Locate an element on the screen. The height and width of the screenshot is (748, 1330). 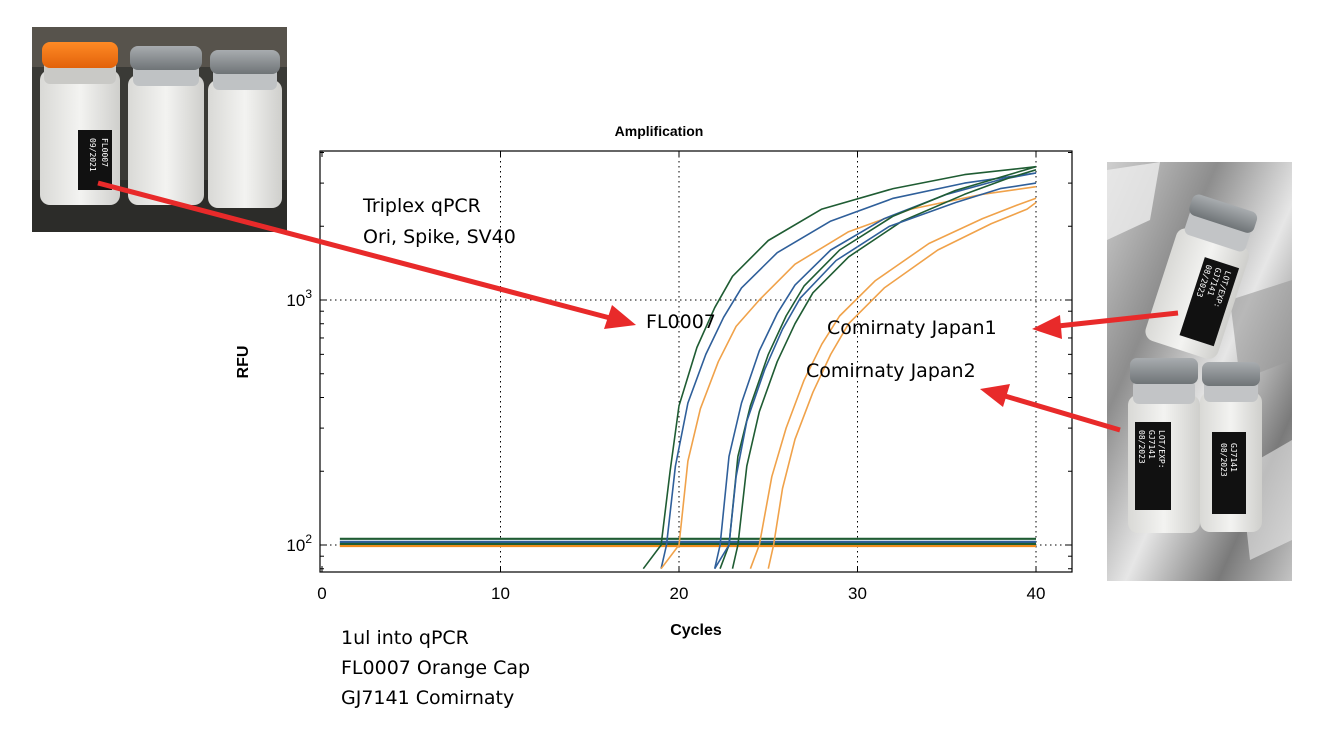
callout-comirnaty-japan2: Comirnaty Japan2 is located at coordinates (891, 371).